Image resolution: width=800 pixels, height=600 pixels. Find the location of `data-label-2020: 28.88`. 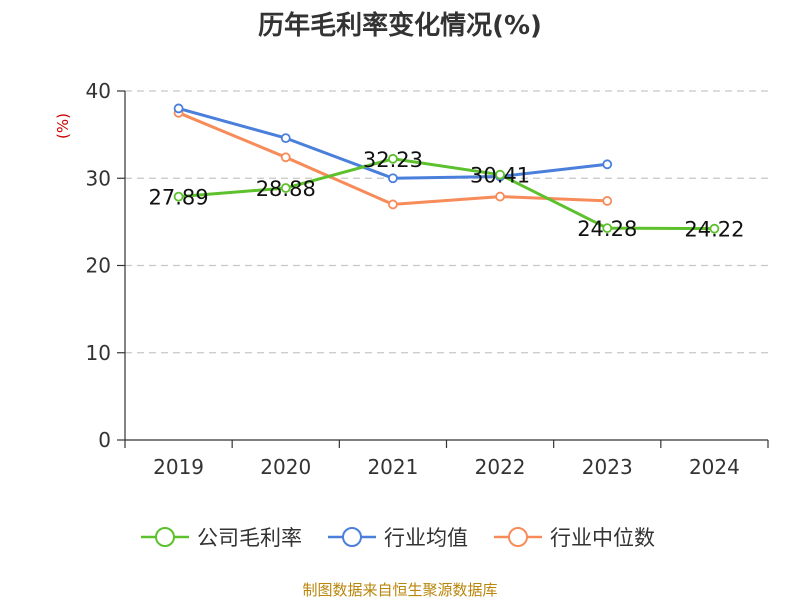

data-label-2020: 28.88 is located at coordinates (286, 189).